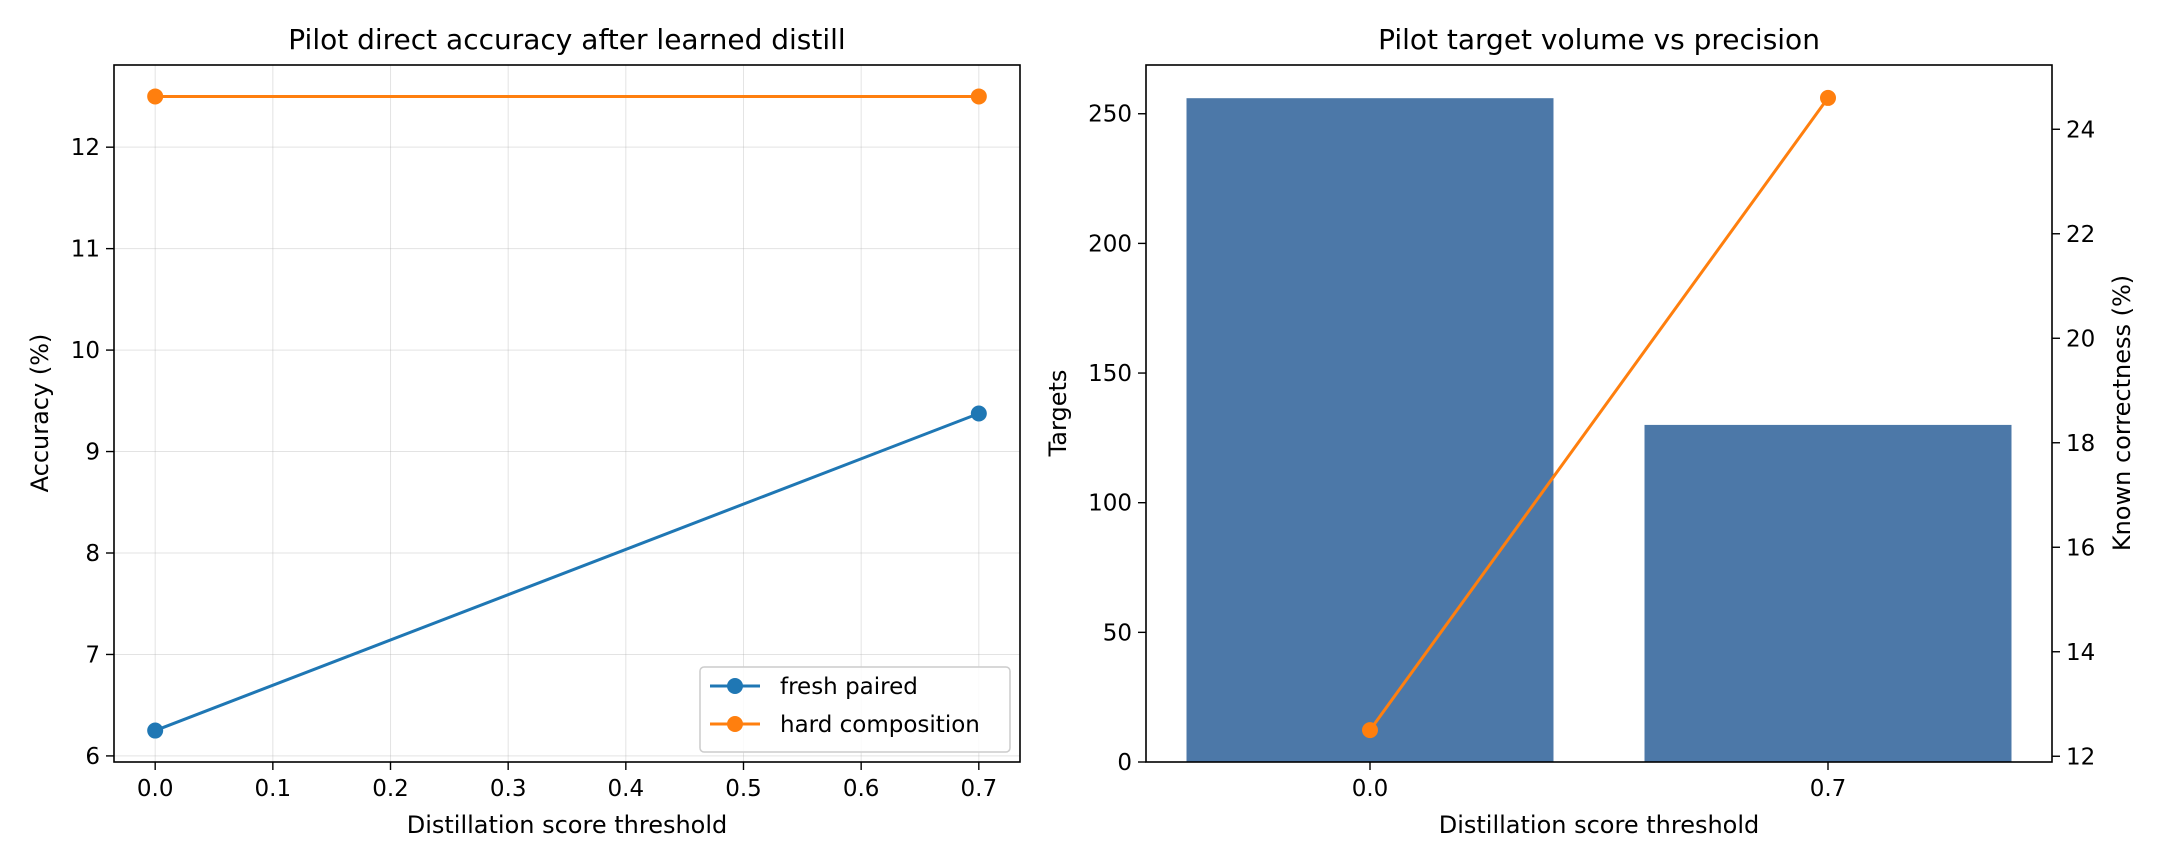  I want to click on y2-tick-label: 16, so click(2080, 548).